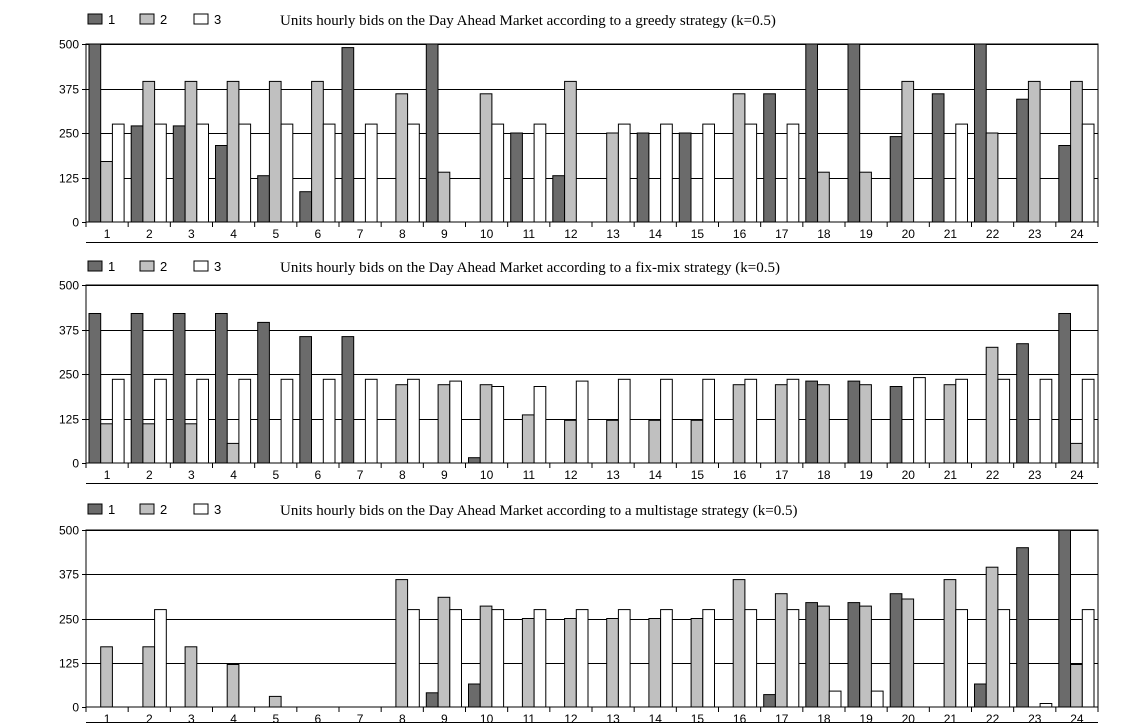 The image size is (1138, 723). I want to click on x-tick-label: 16, so click(740, 234).